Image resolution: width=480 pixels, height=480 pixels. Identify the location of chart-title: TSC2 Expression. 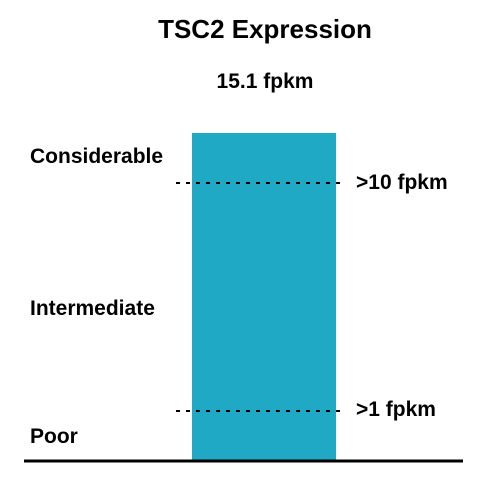
(265, 29).